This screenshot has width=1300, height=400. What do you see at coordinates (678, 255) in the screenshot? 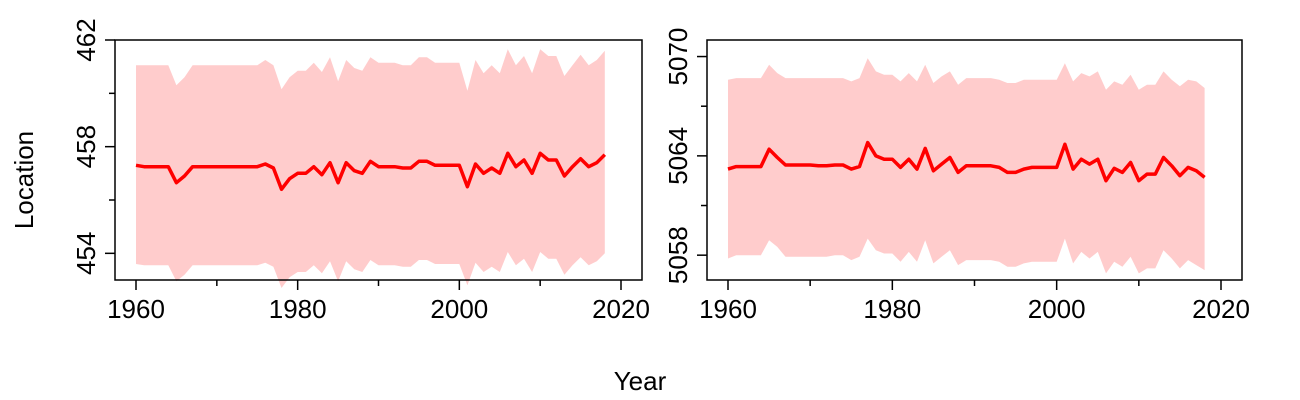
I see `y-tick-label: 5058` at bounding box center [678, 255].